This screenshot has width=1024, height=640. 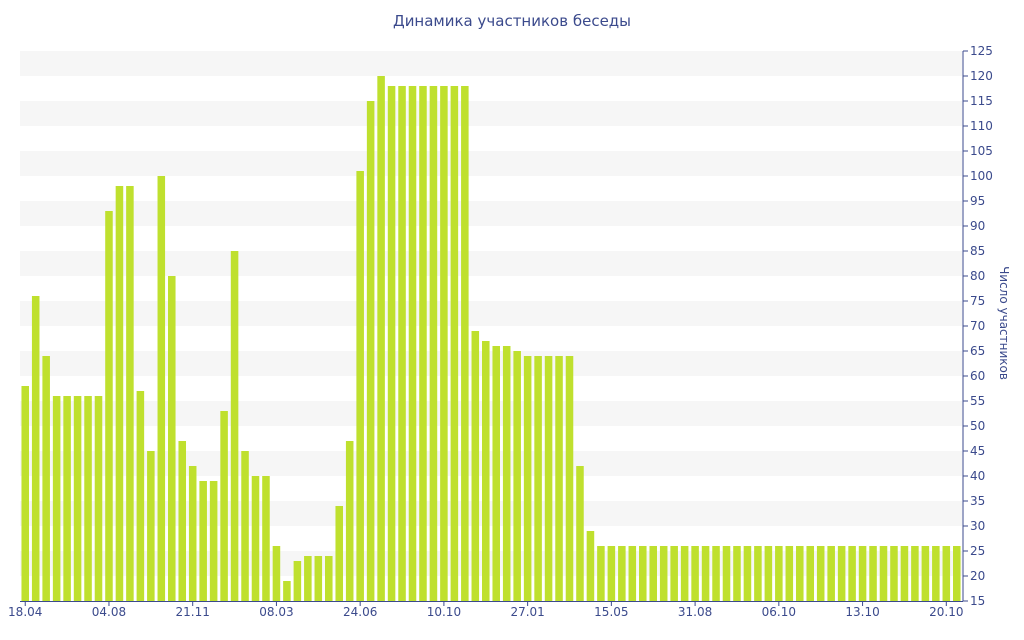 What do you see at coordinates (977, 476) in the screenshot?
I see `y-tick-label: 40` at bounding box center [977, 476].